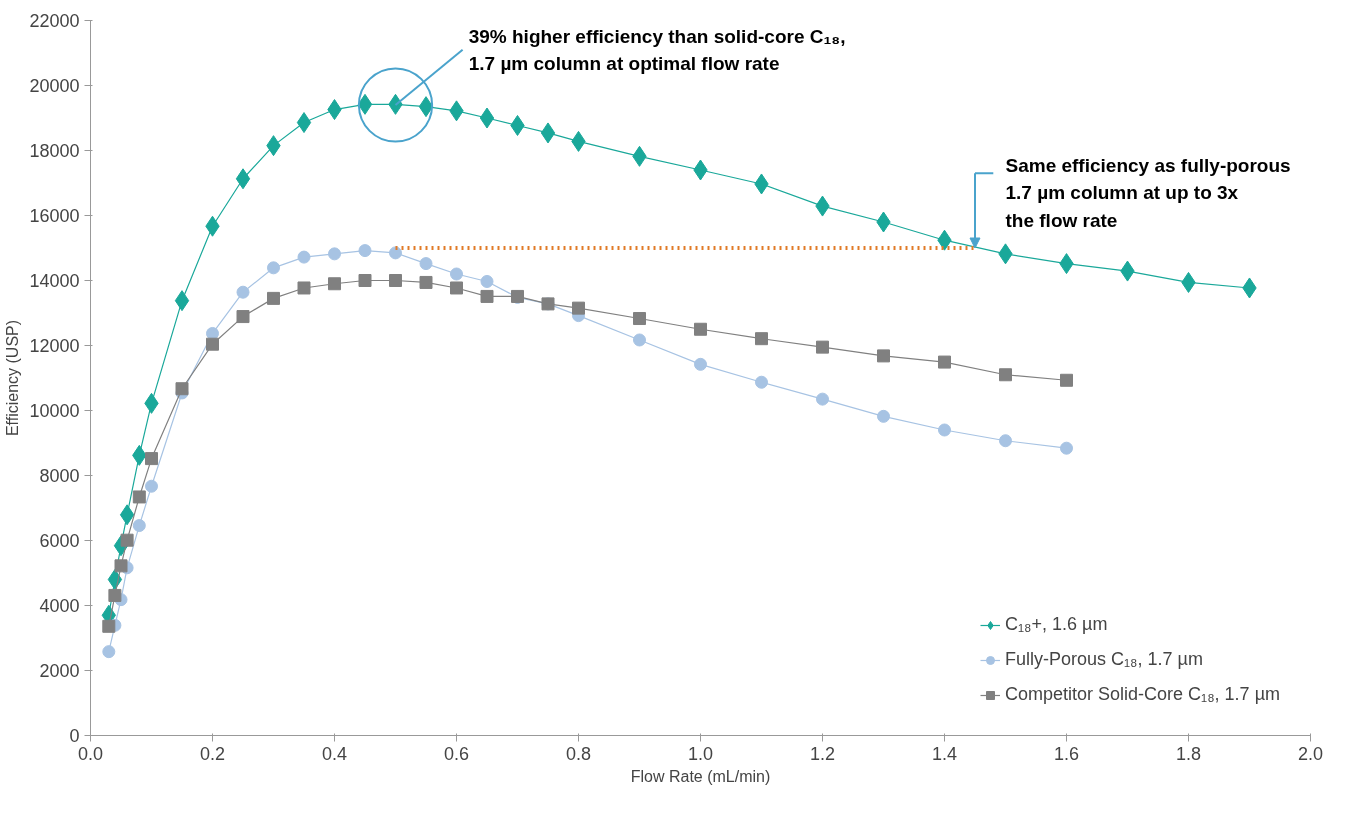 This screenshot has height=814, width=1369. I want to click on y-tick-label: 2000, so click(59, 671).